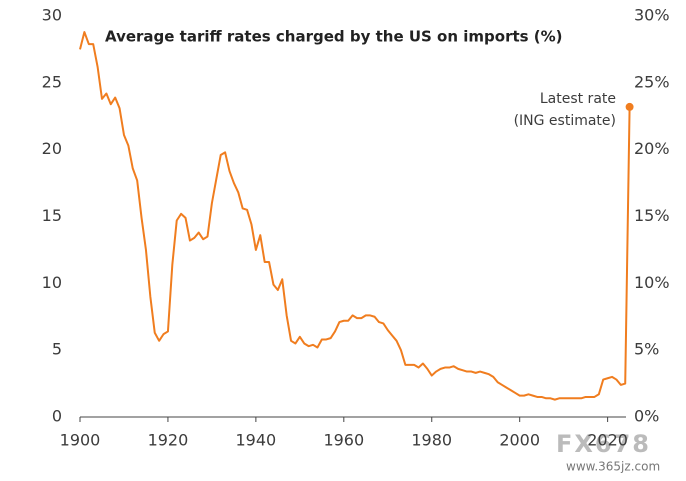 Image resolution: width=686 pixels, height=481 pixels. What do you see at coordinates (431, 440) in the screenshot?
I see `x-tick-label: 1980` at bounding box center [431, 440].